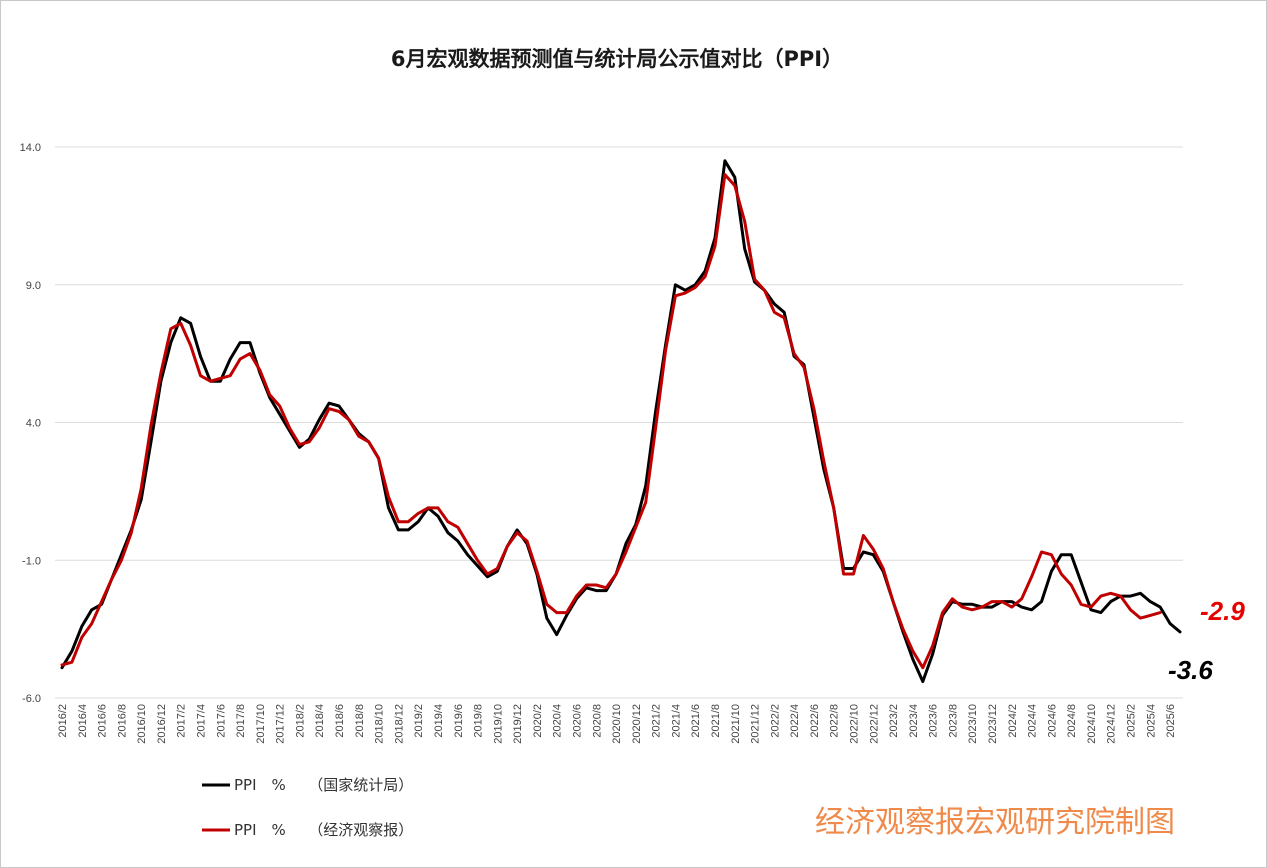 Image resolution: width=1267 pixels, height=868 pixels. What do you see at coordinates (577, 721) in the screenshot?
I see `x-tick-label: 2020/6` at bounding box center [577, 721].